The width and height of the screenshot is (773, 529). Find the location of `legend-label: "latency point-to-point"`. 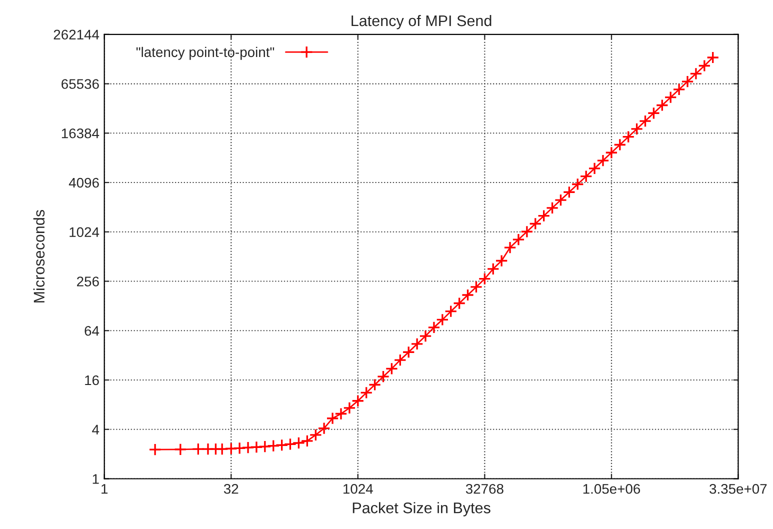

legend-label: "latency point-to-point" is located at coordinates (205, 53).